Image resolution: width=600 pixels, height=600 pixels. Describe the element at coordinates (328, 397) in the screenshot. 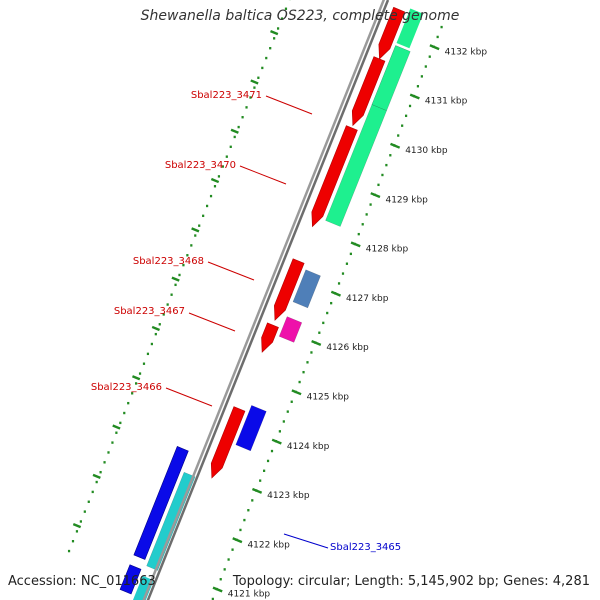

I see `tick-label: 4125 kbp` at that location.